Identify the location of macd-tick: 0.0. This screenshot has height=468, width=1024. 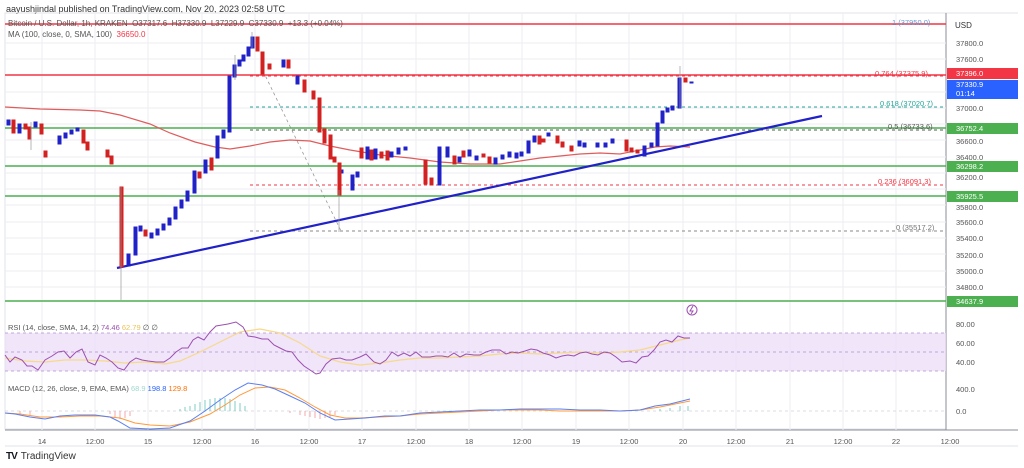
(961, 411).